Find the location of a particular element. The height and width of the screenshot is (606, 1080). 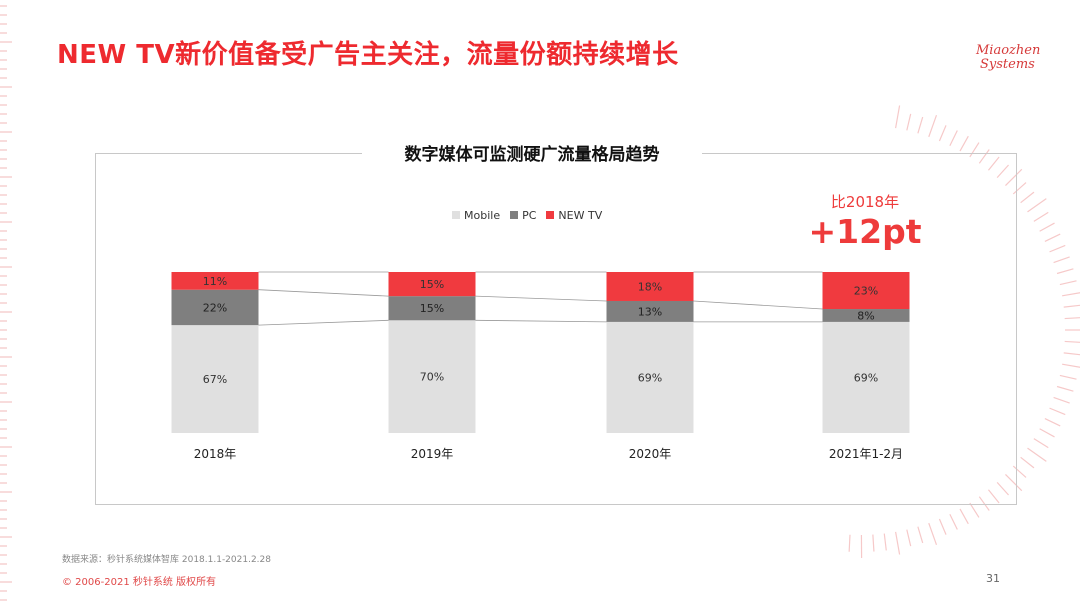

x-tick-label-1: 2019年 is located at coordinates (432, 454).